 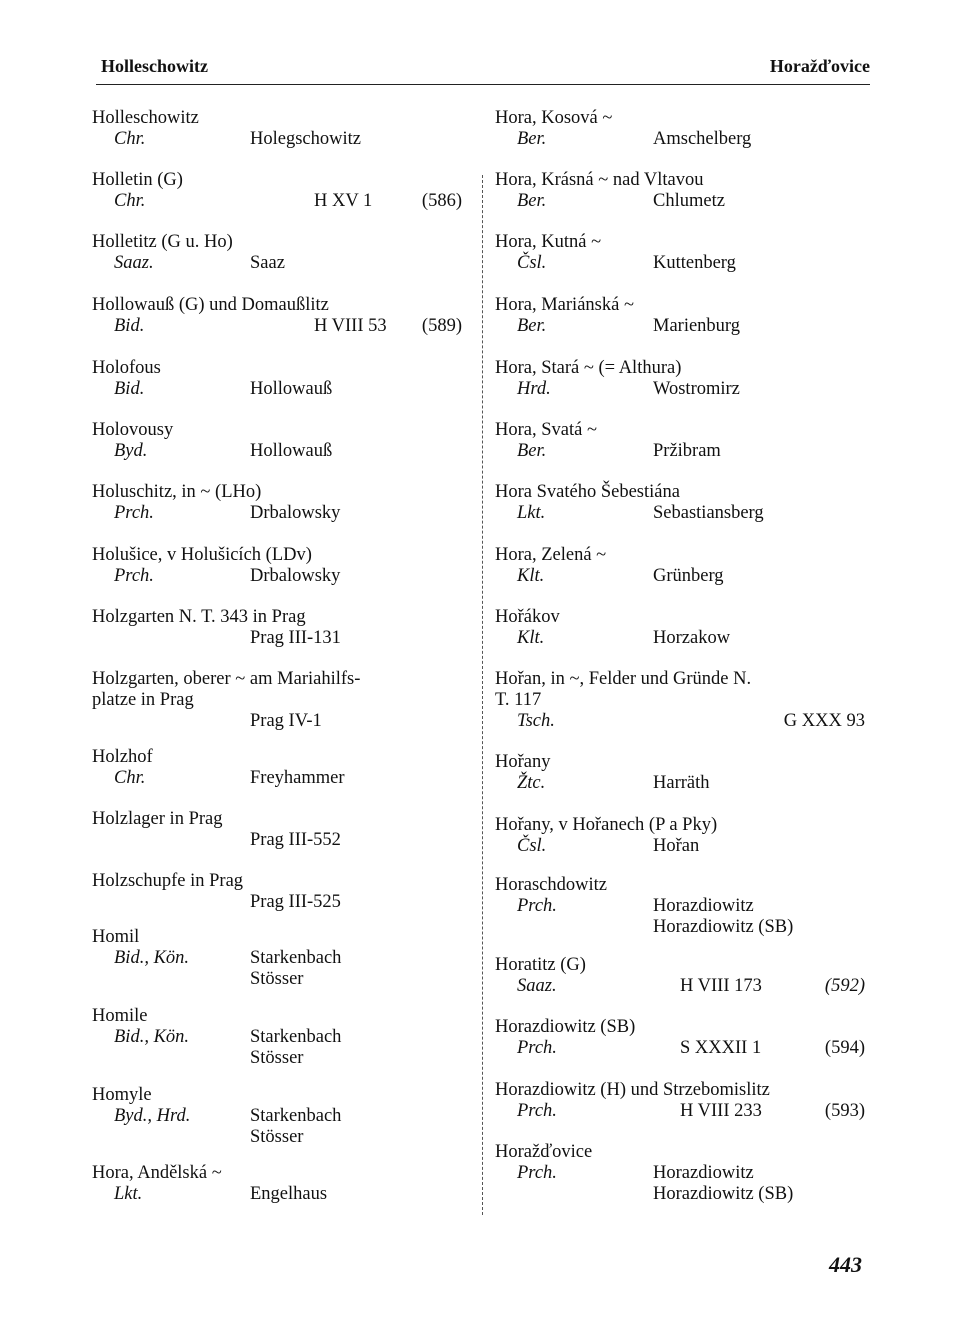 I want to click on entry-detail-row: Prag IV-1, so click(x=277, y=721).